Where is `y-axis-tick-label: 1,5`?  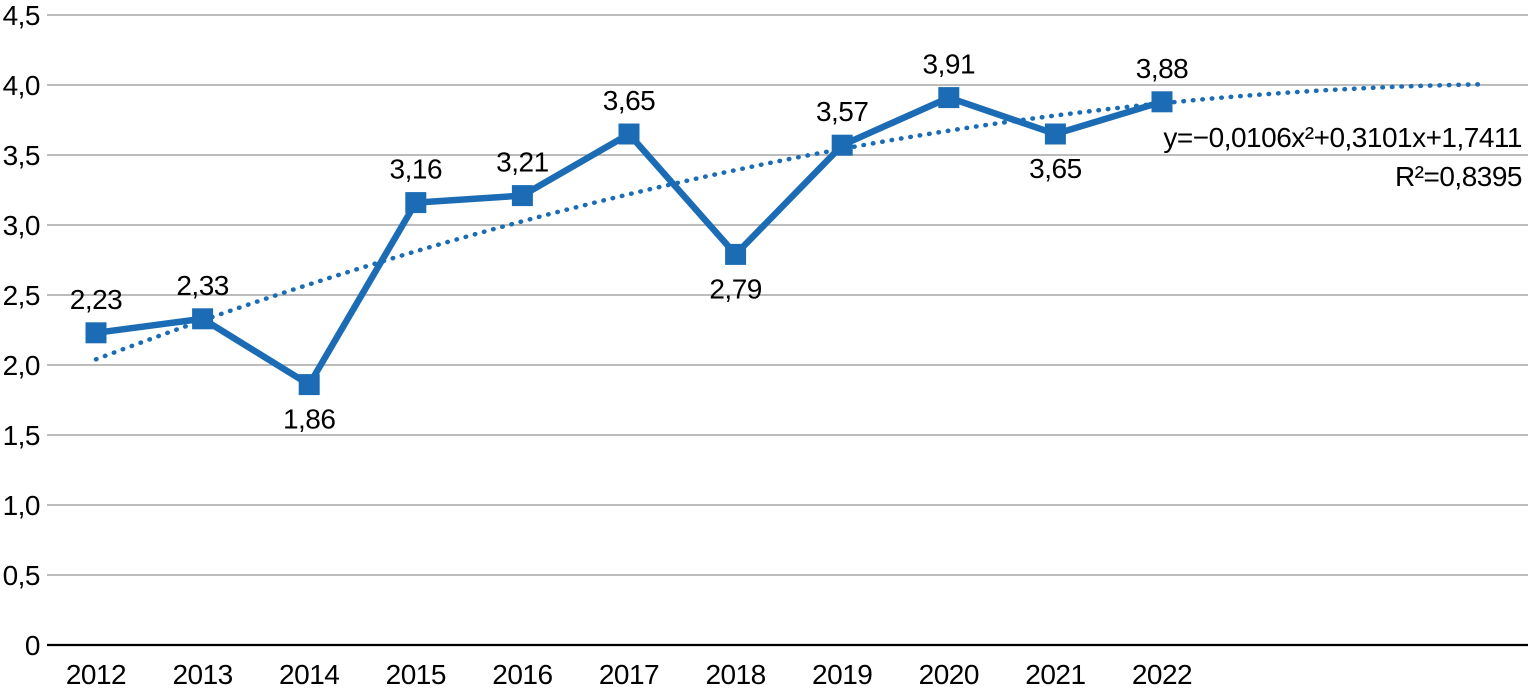 y-axis-tick-label: 1,5 is located at coordinates (21, 435).